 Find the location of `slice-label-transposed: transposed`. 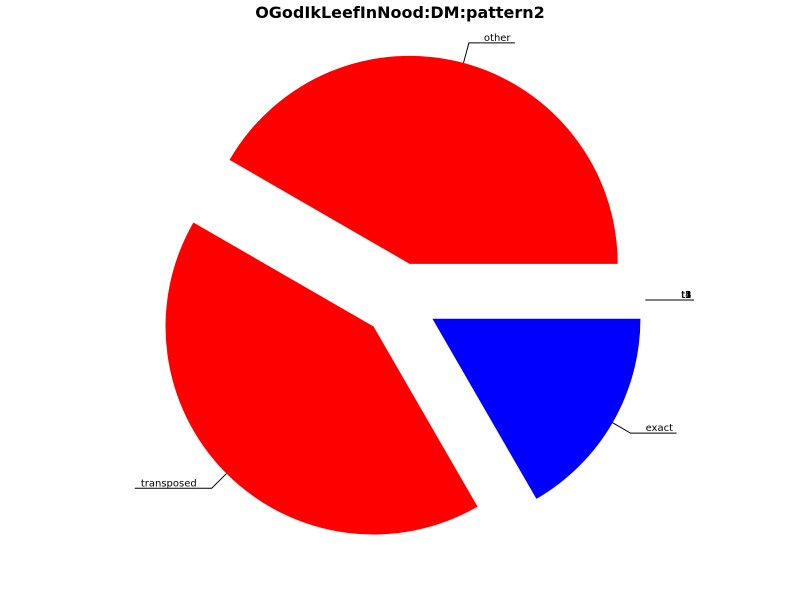

slice-label-transposed: transposed is located at coordinates (169, 483).